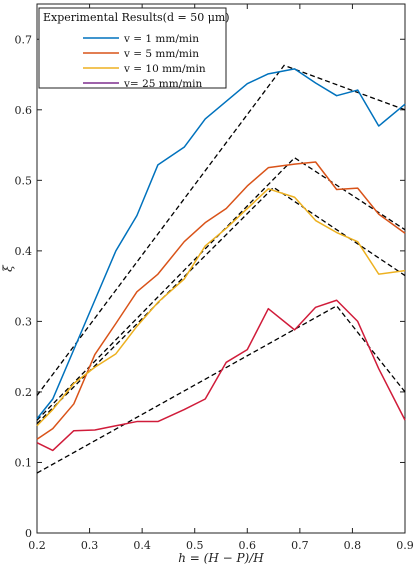 The width and height of the screenshot is (415, 568). What do you see at coordinates (164, 69) in the screenshot?
I see `legend-label-3: v = 10 mm/min` at bounding box center [164, 69].